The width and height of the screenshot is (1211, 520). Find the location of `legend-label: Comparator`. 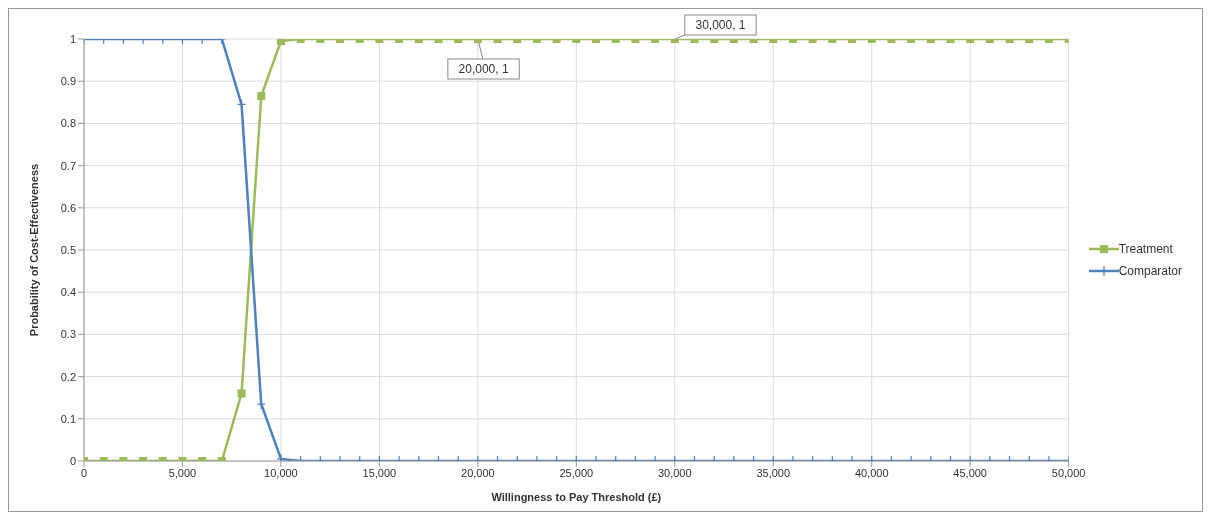

legend-label: Comparator is located at coordinates (1150, 271).